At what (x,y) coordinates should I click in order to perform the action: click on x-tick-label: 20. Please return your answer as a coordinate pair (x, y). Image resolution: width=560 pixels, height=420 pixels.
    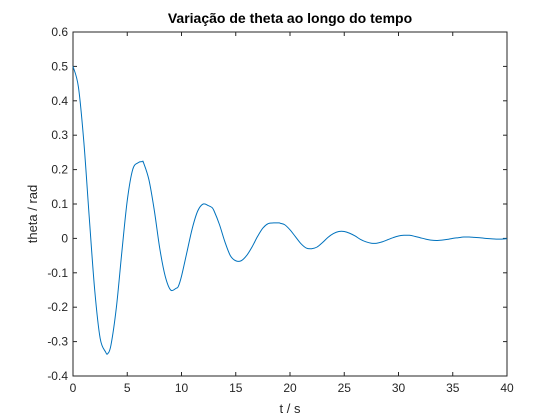
    Looking at the image, I should click on (290, 388).